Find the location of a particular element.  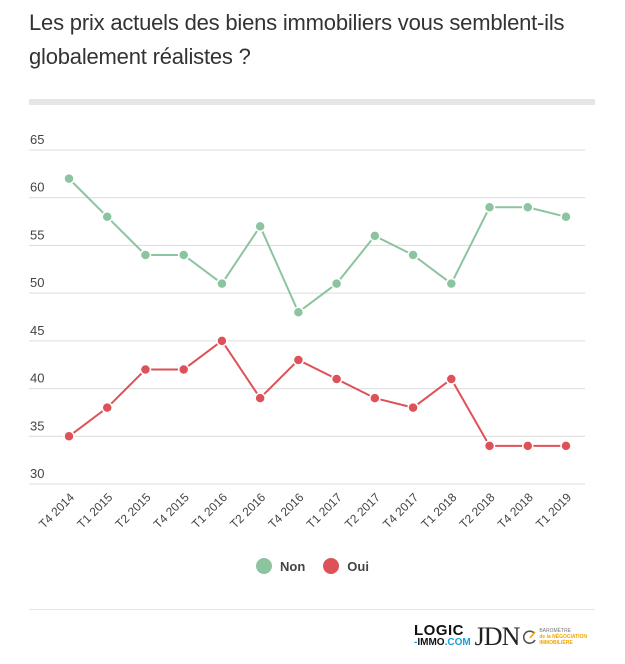

logic-immo-logo: LOGIC -IMMO.COM is located at coordinates (442, 635).